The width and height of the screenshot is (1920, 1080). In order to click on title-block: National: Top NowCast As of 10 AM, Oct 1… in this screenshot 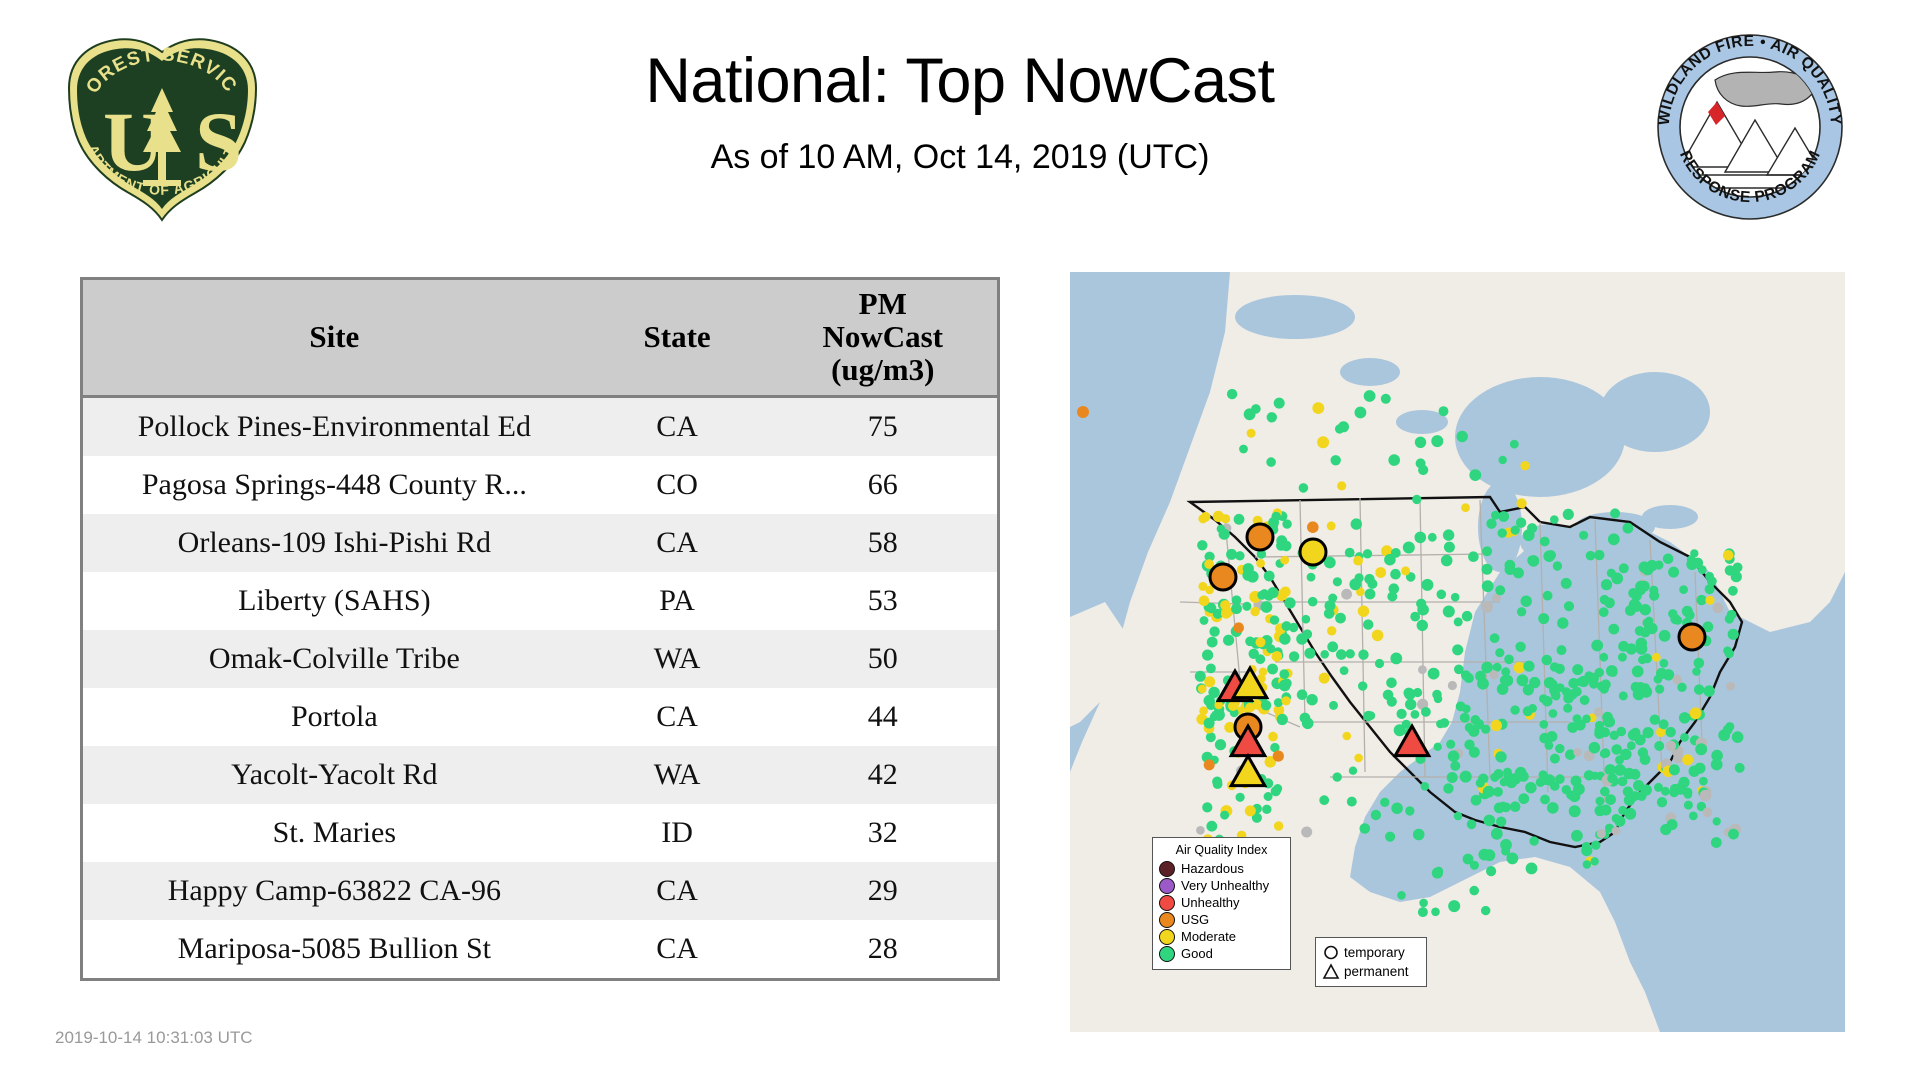, I will do `click(960, 112)`.